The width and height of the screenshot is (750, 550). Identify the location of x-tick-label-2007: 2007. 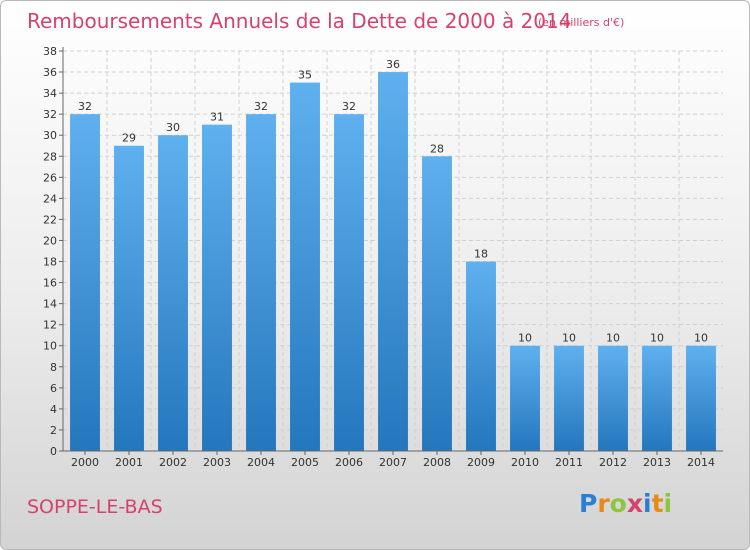
(393, 462).